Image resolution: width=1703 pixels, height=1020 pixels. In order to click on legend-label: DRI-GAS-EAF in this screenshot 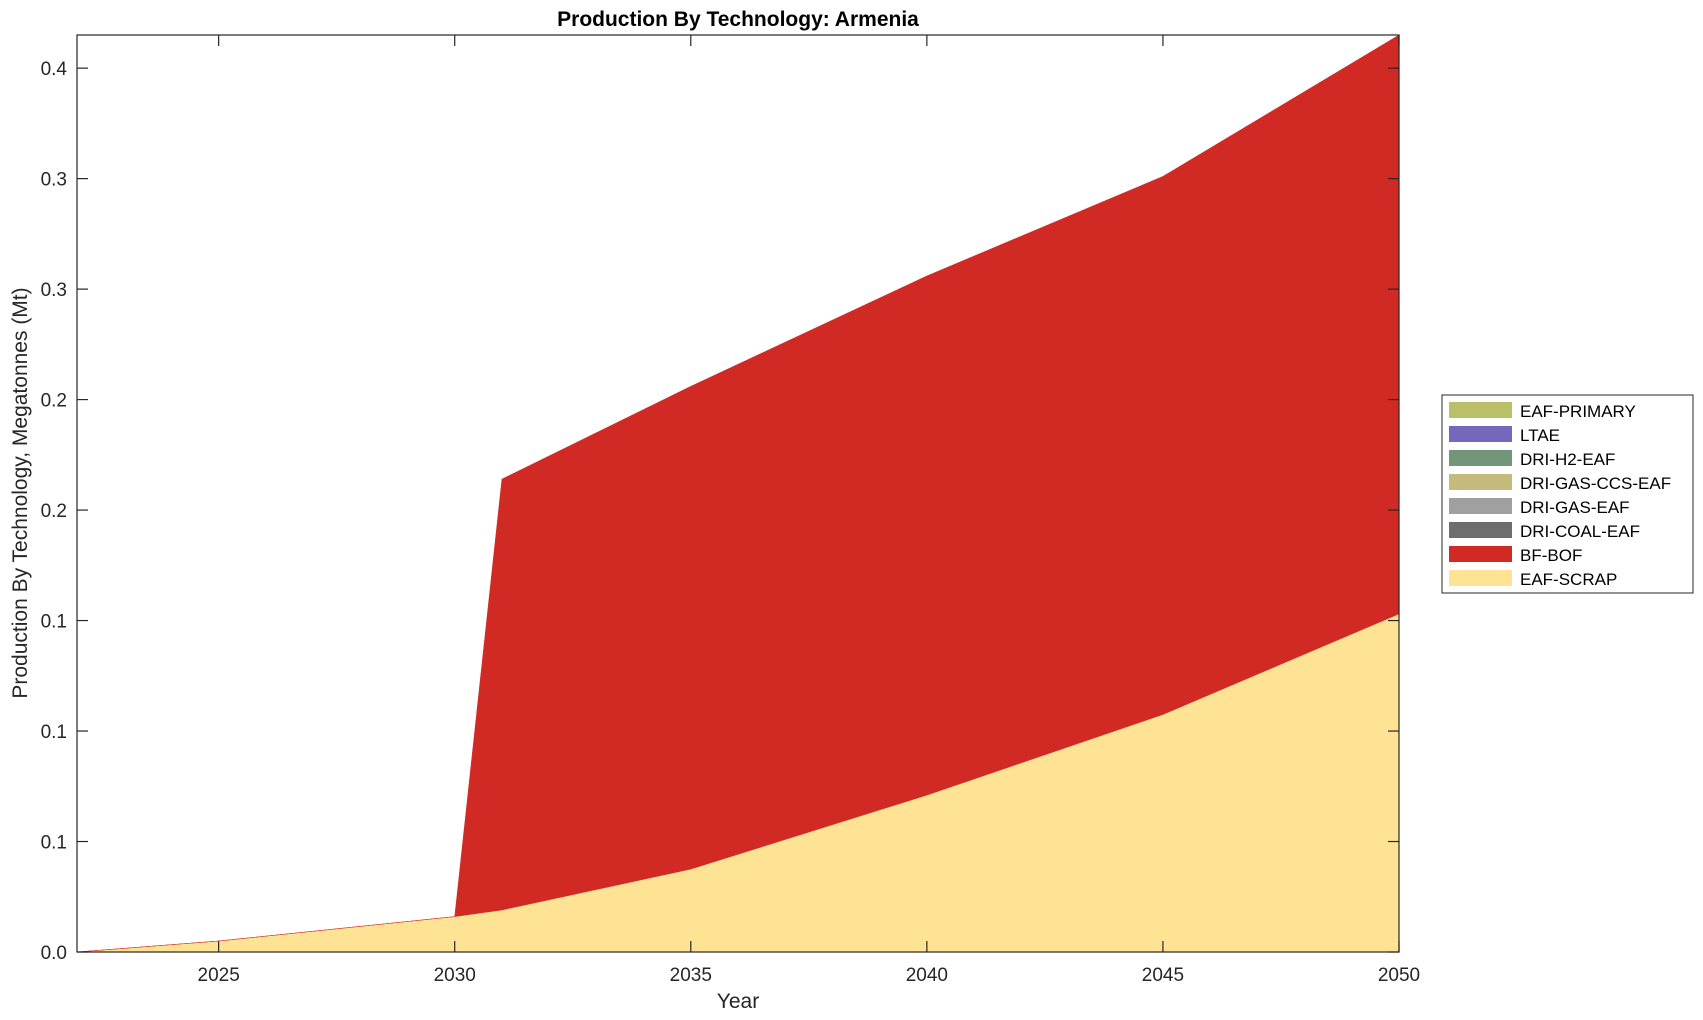, I will do `click(1575, 507)`.